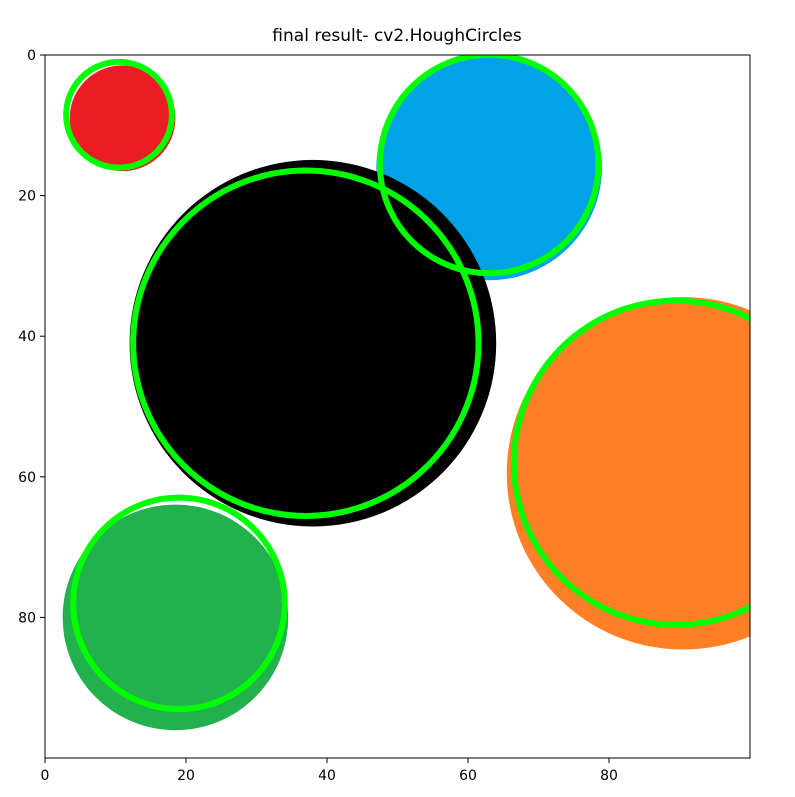 The width and height of the screenshot is (795, 797). I want to click on green-circle, so click(175, 617).